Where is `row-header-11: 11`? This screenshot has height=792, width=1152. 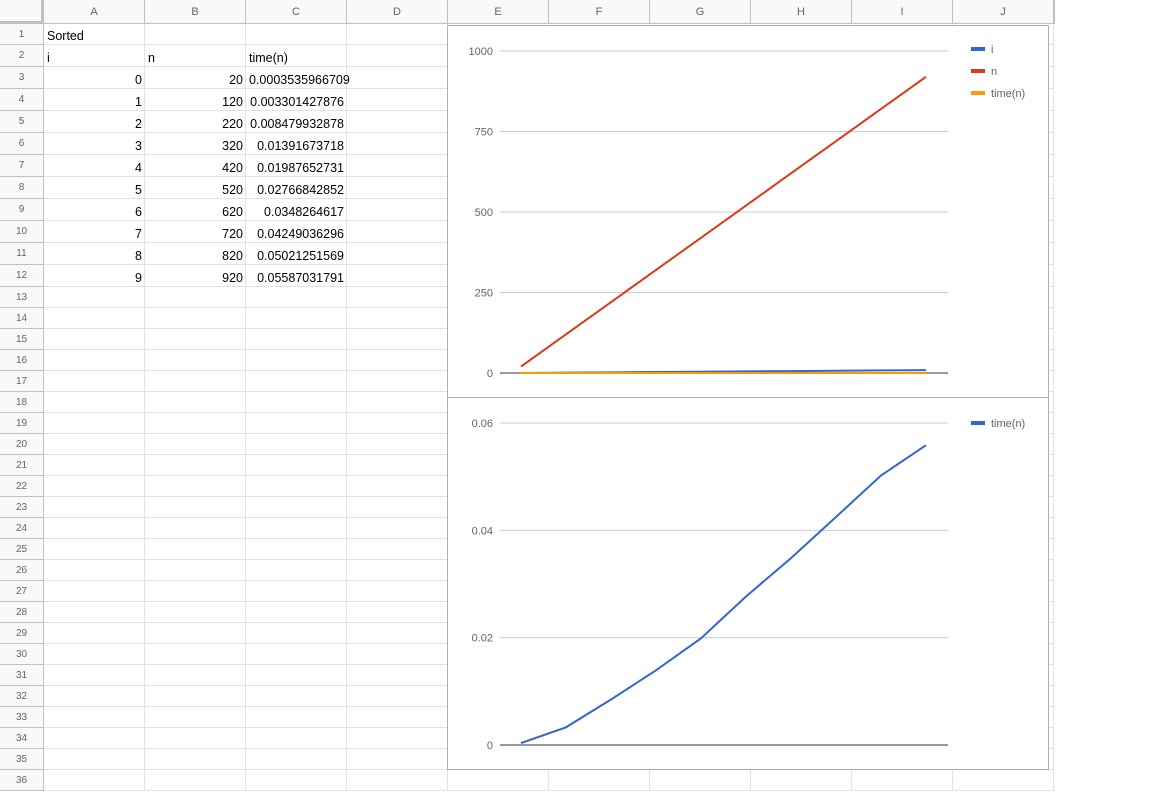
row-header-11: 11 is located at coordinates (22, 254).